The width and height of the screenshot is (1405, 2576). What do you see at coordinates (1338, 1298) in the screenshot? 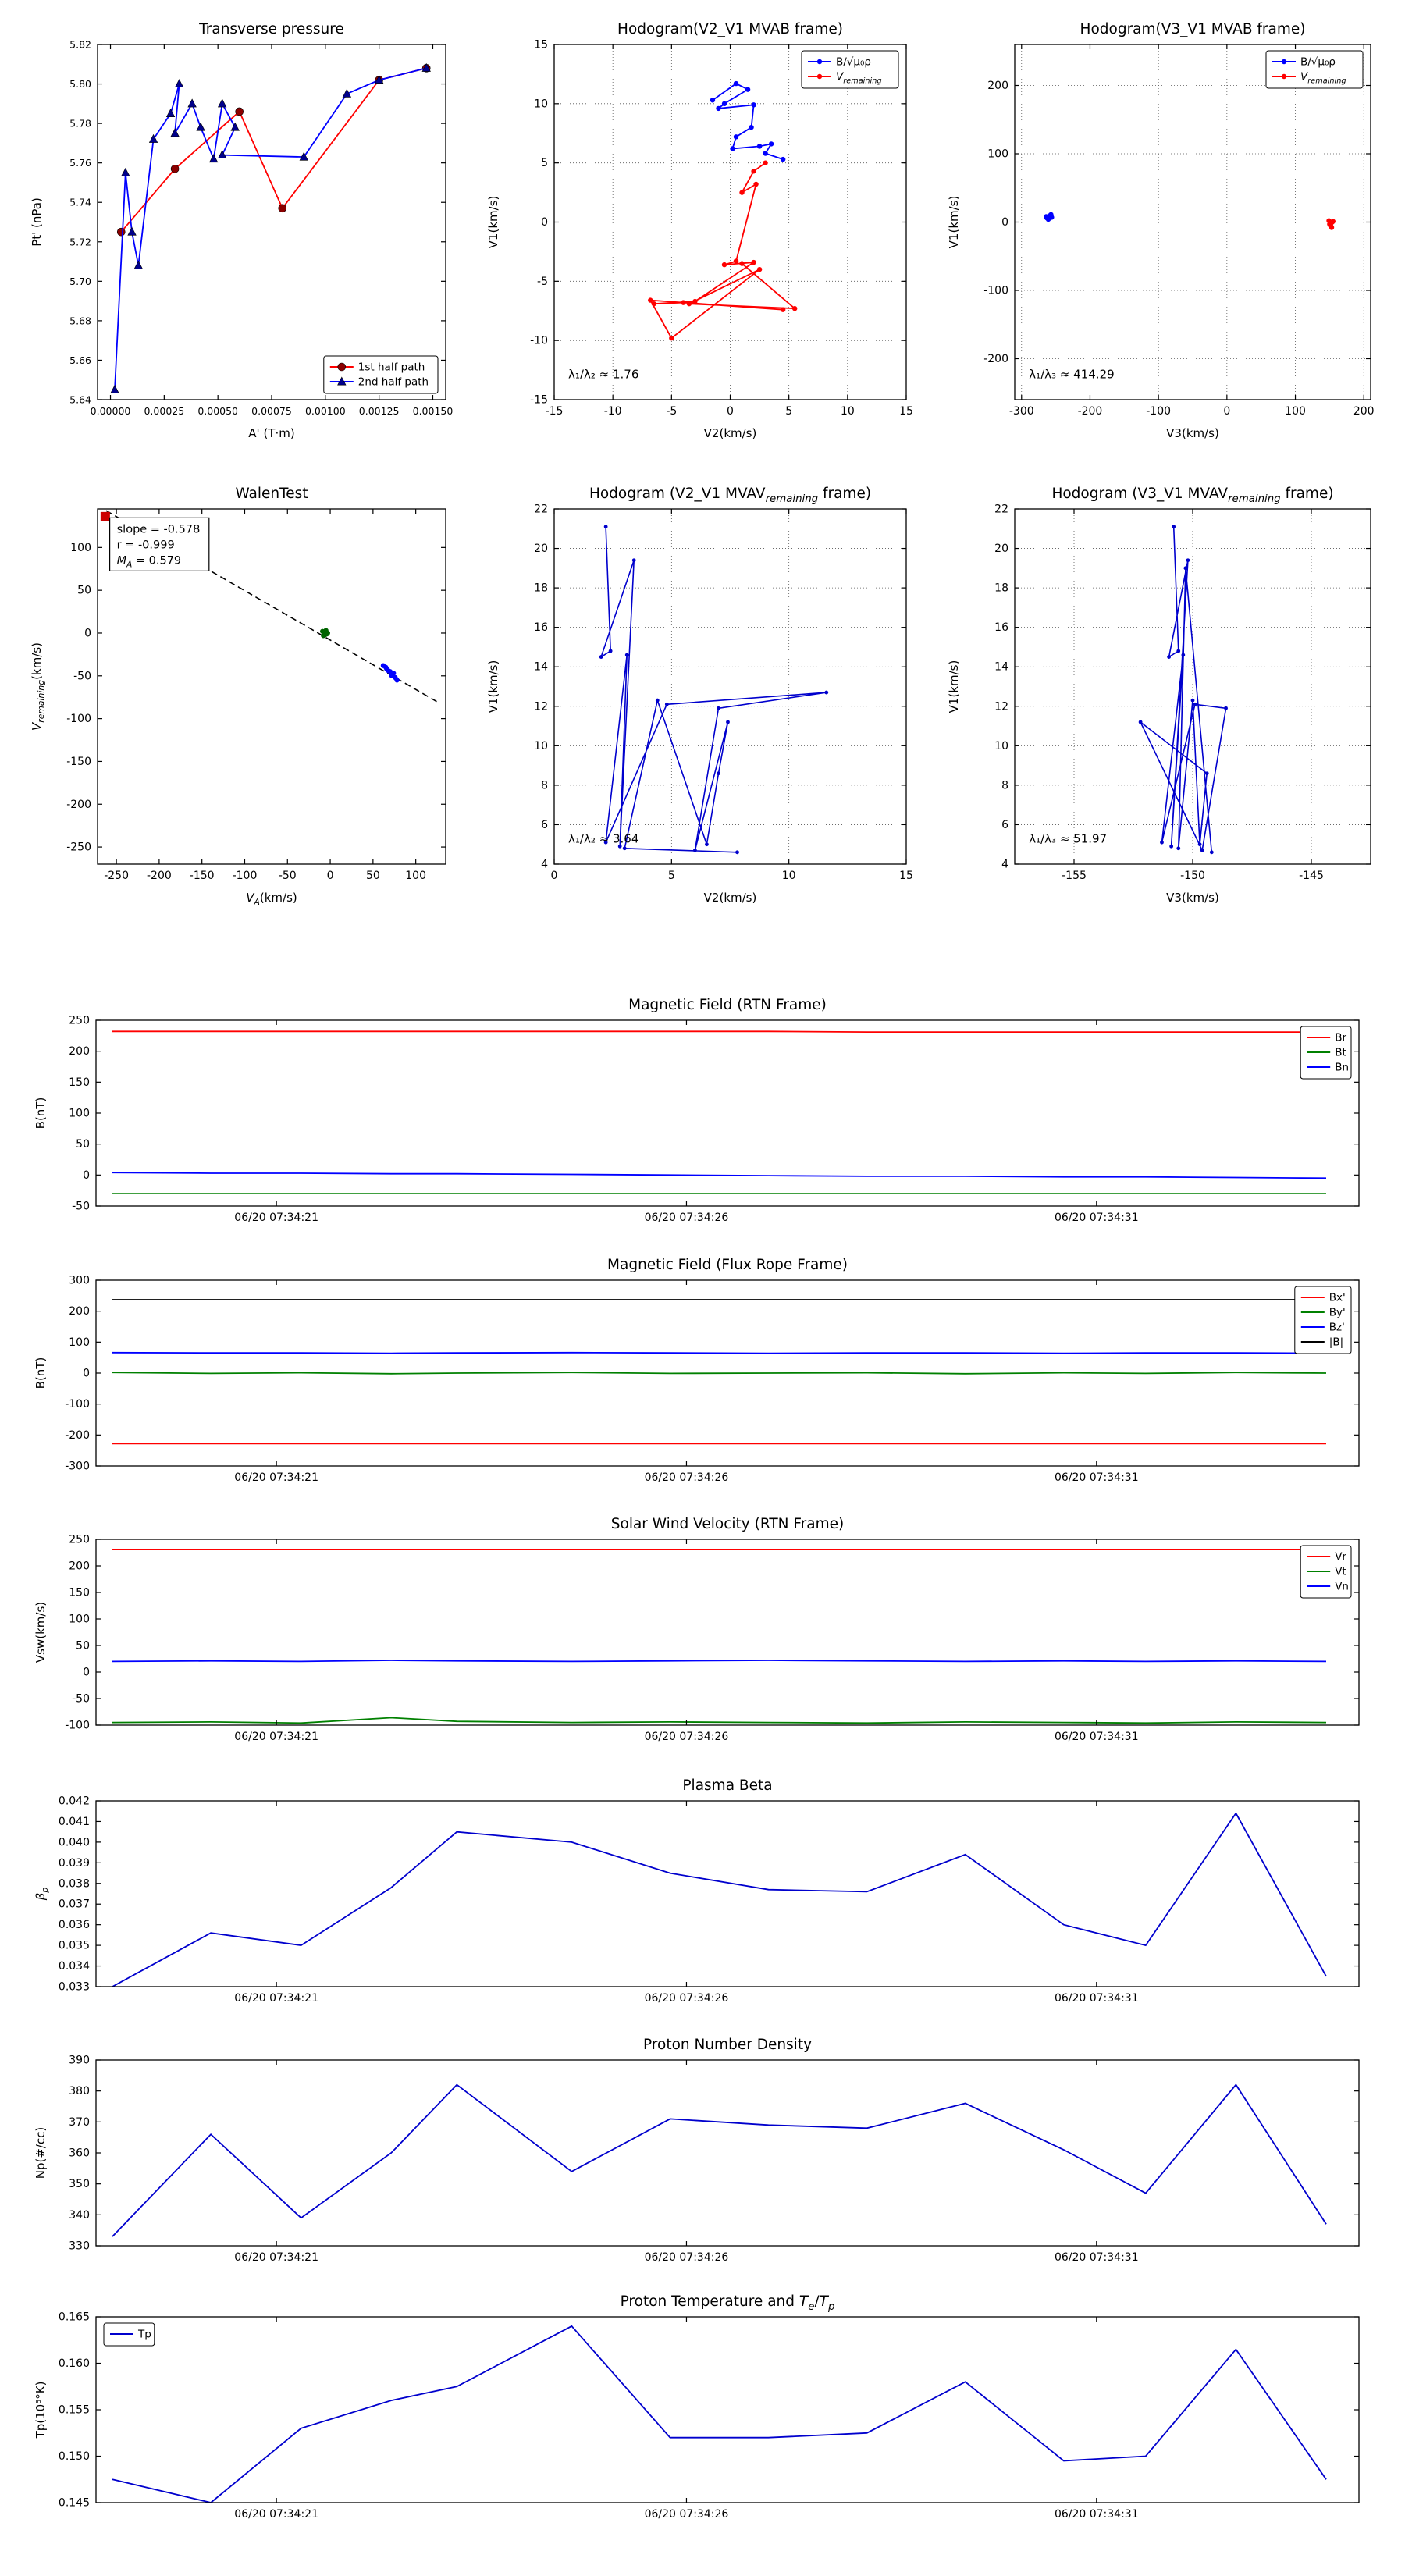
I see `svg-text: Bx'` at bounding box center [1338, 1298].